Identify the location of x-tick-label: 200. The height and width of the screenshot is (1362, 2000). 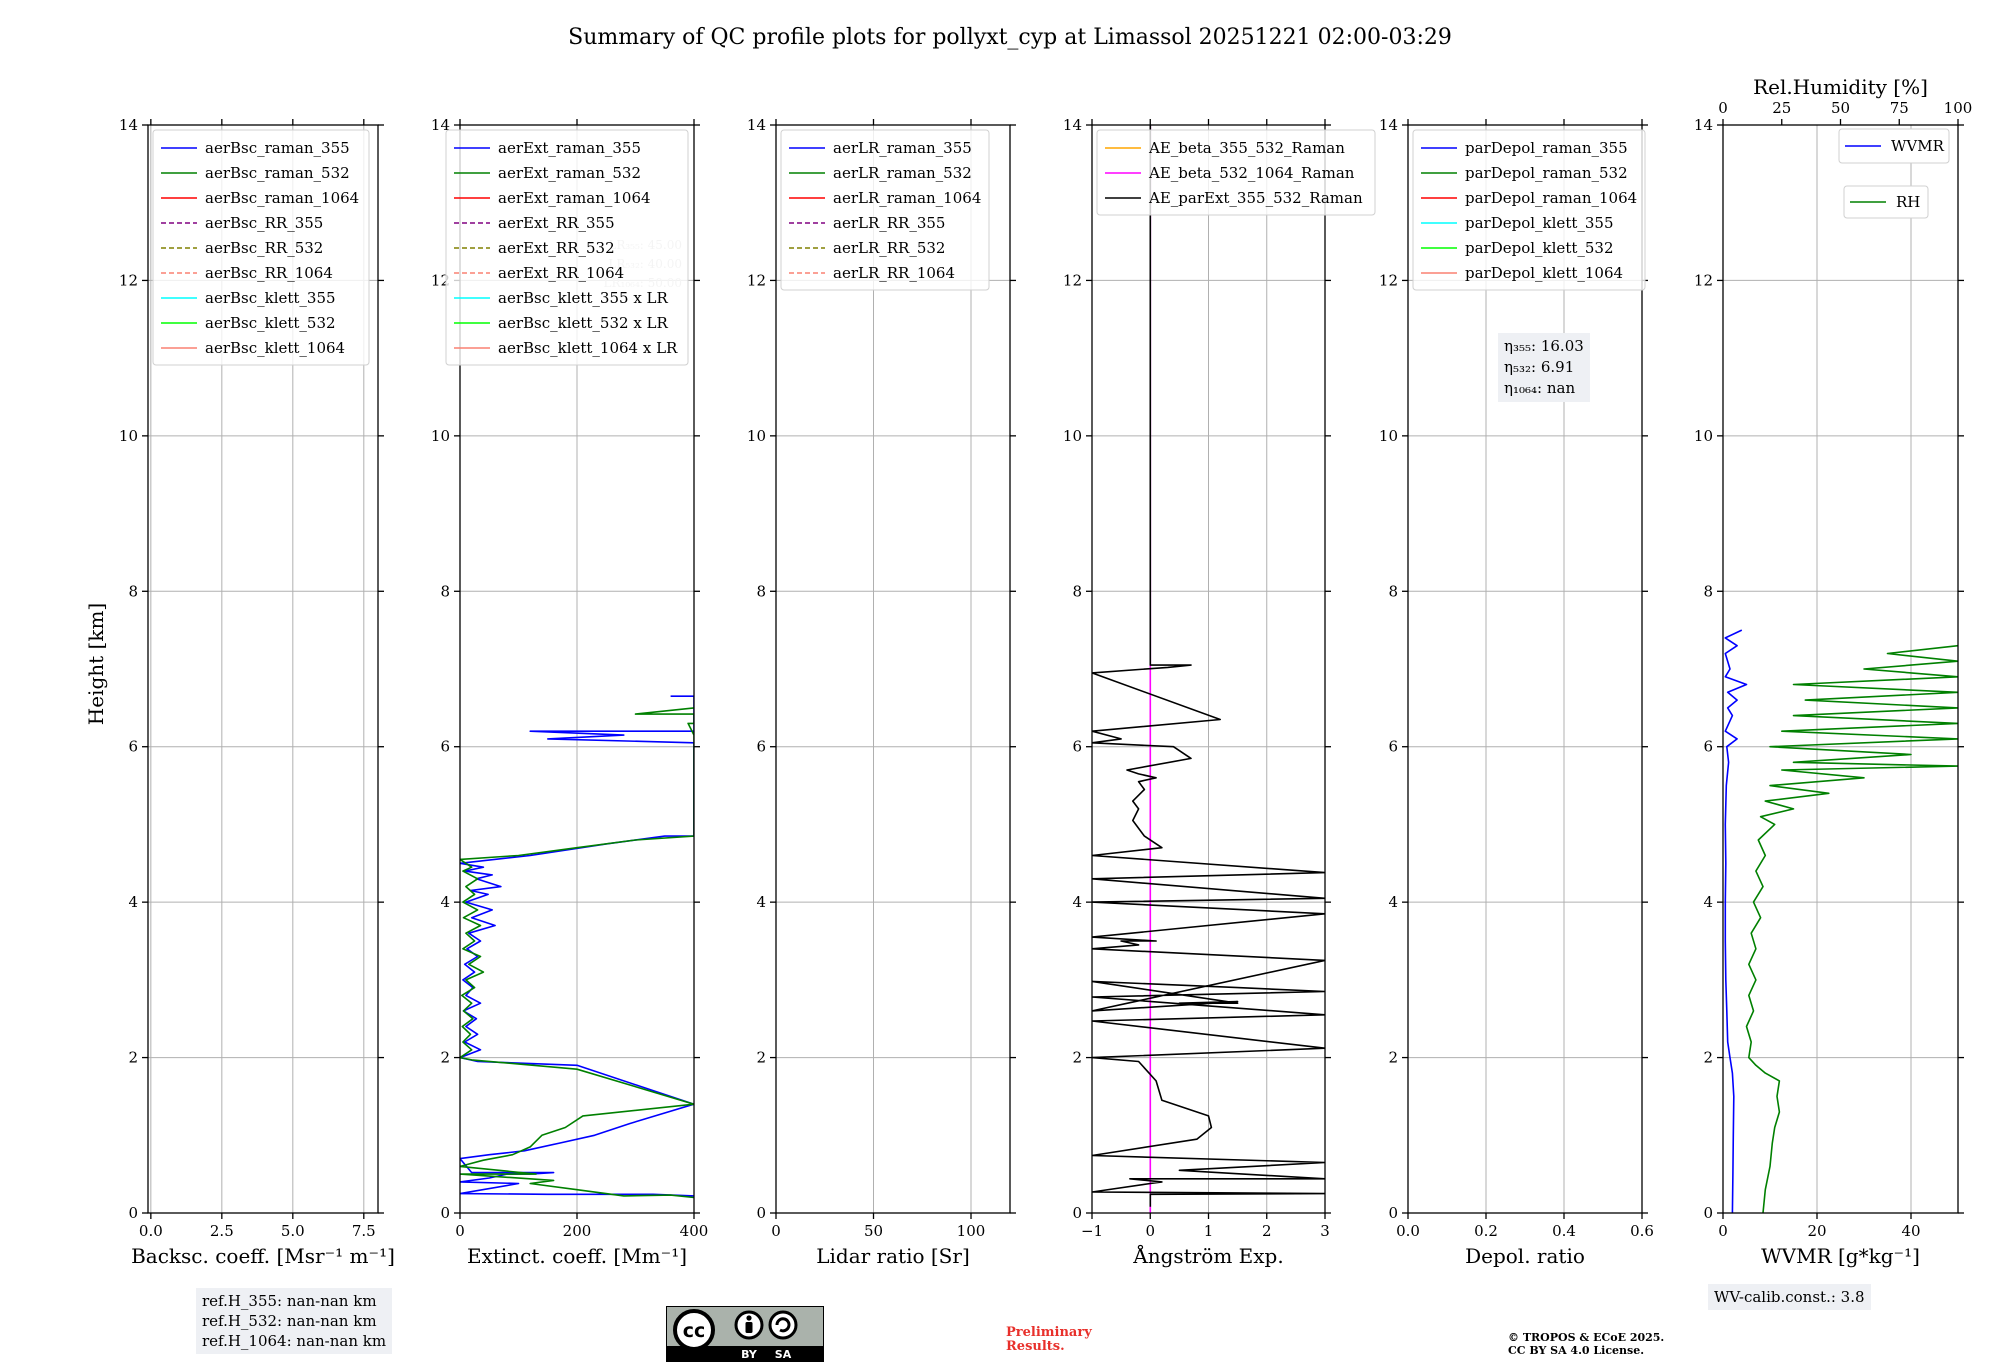
(577, 1231).